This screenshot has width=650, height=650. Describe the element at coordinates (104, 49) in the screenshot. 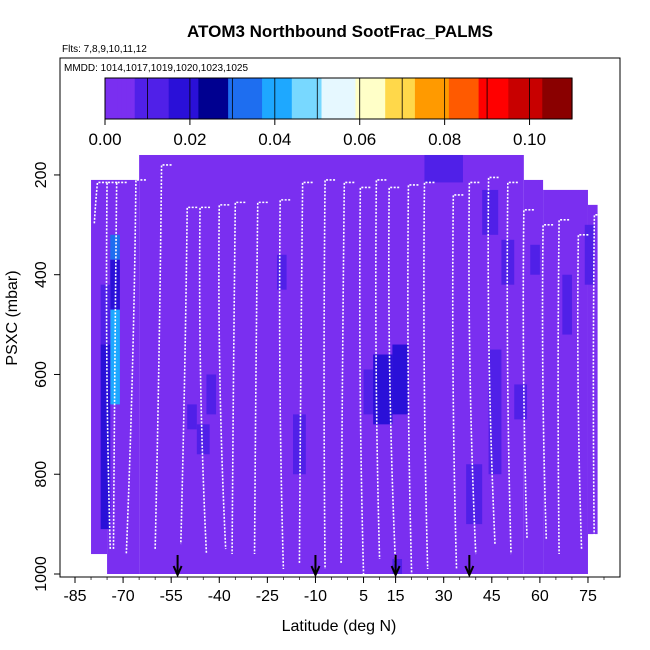

I see `flights-subtitle: Flts: 7,8,9,10,11,12` at that location.